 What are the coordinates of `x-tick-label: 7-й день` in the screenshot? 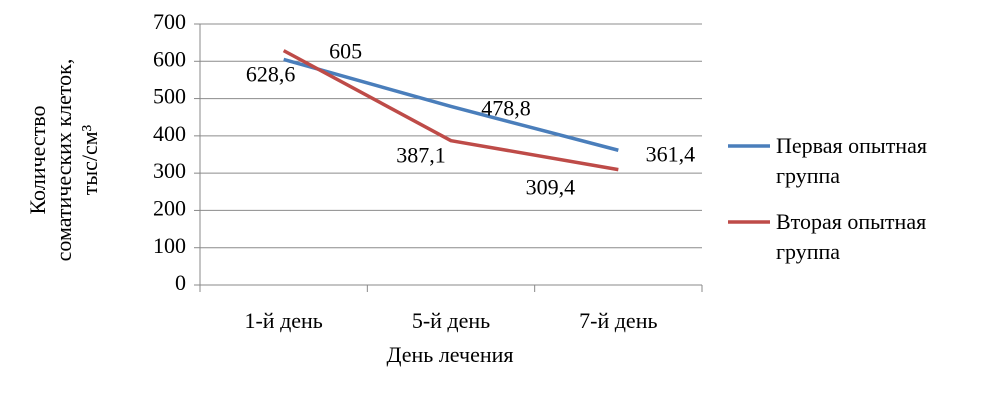 It's located at (618, 320).